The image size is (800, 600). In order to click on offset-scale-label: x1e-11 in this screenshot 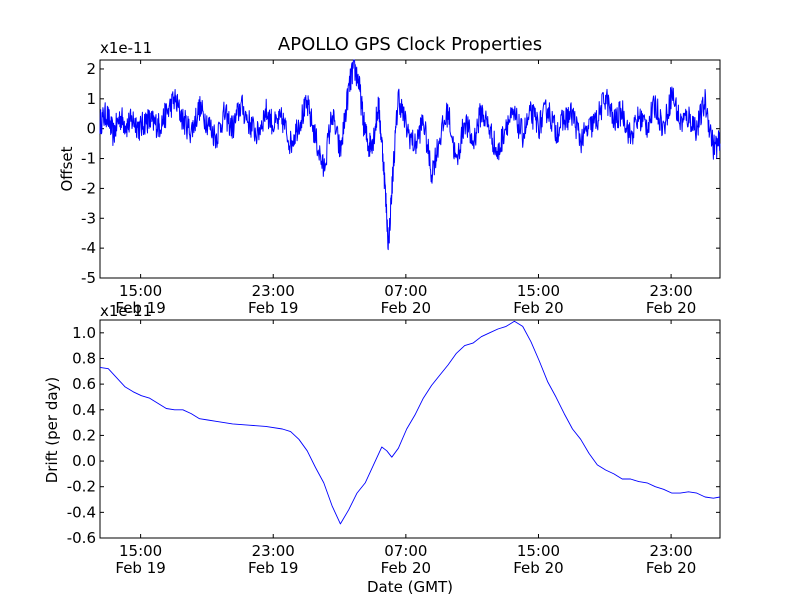, I will do `click(126, 48)`.